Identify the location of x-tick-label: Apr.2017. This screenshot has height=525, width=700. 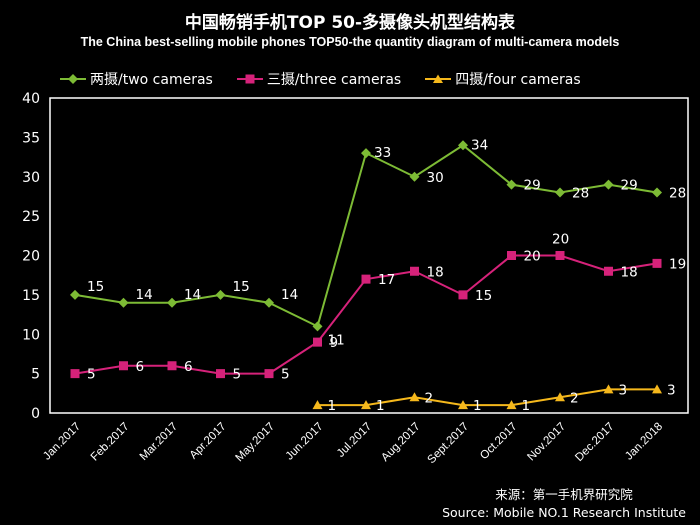
(208, 441).